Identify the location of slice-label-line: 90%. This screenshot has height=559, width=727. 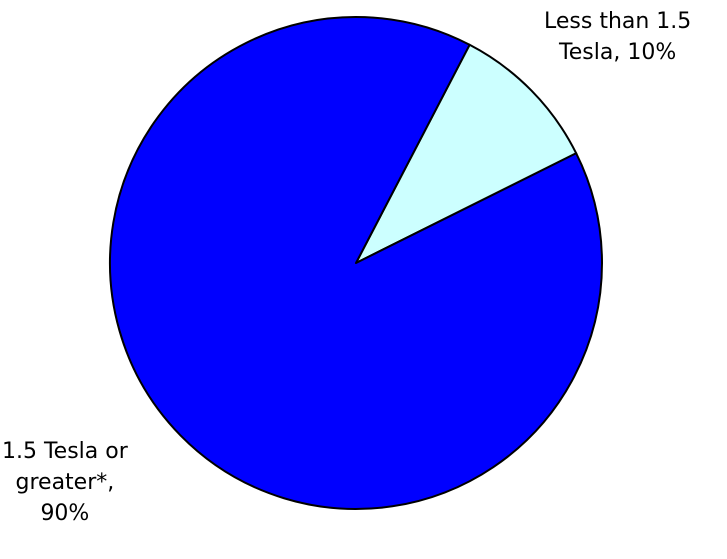
(65, 513).